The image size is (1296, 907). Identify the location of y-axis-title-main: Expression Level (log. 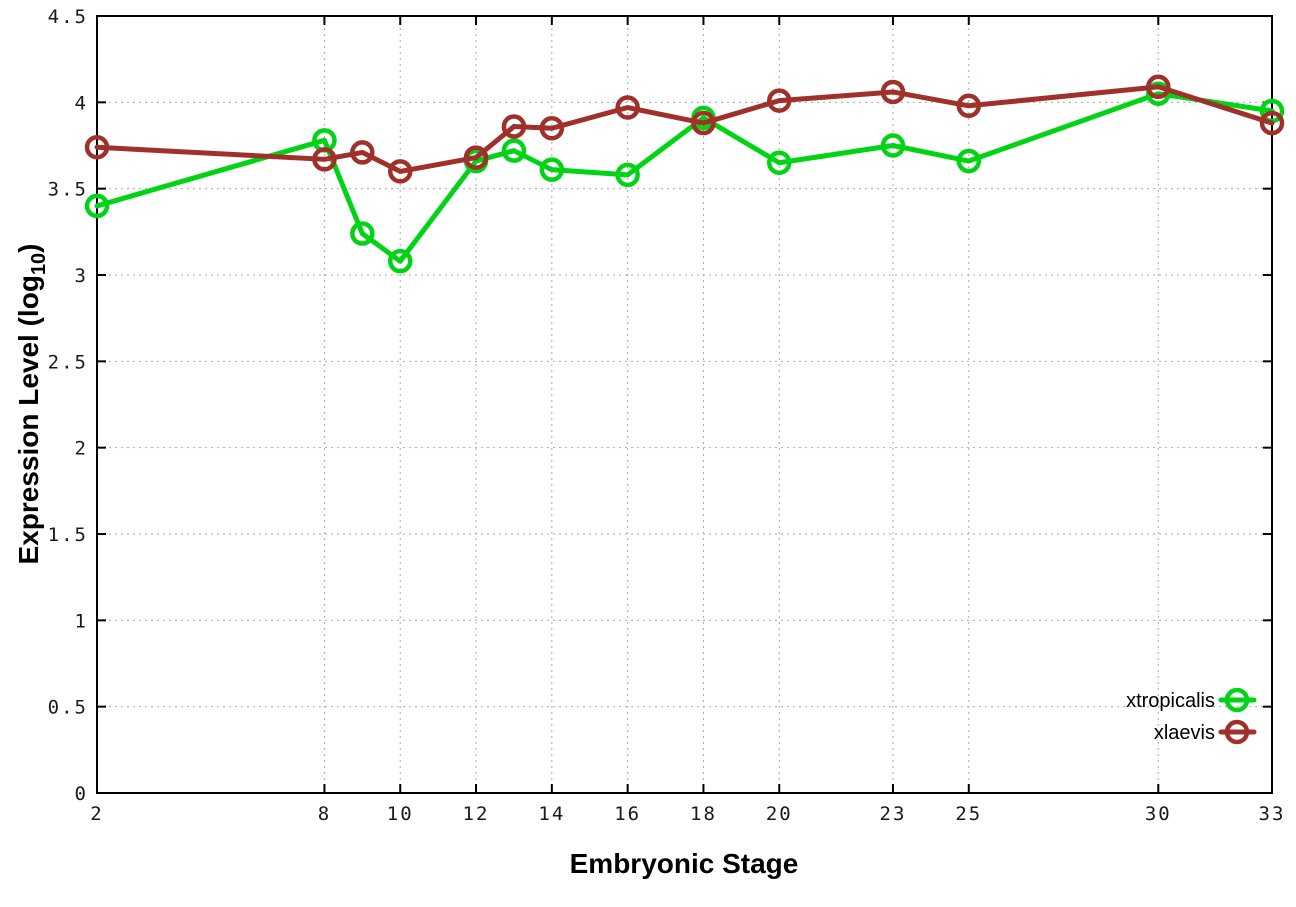
(28, 419).